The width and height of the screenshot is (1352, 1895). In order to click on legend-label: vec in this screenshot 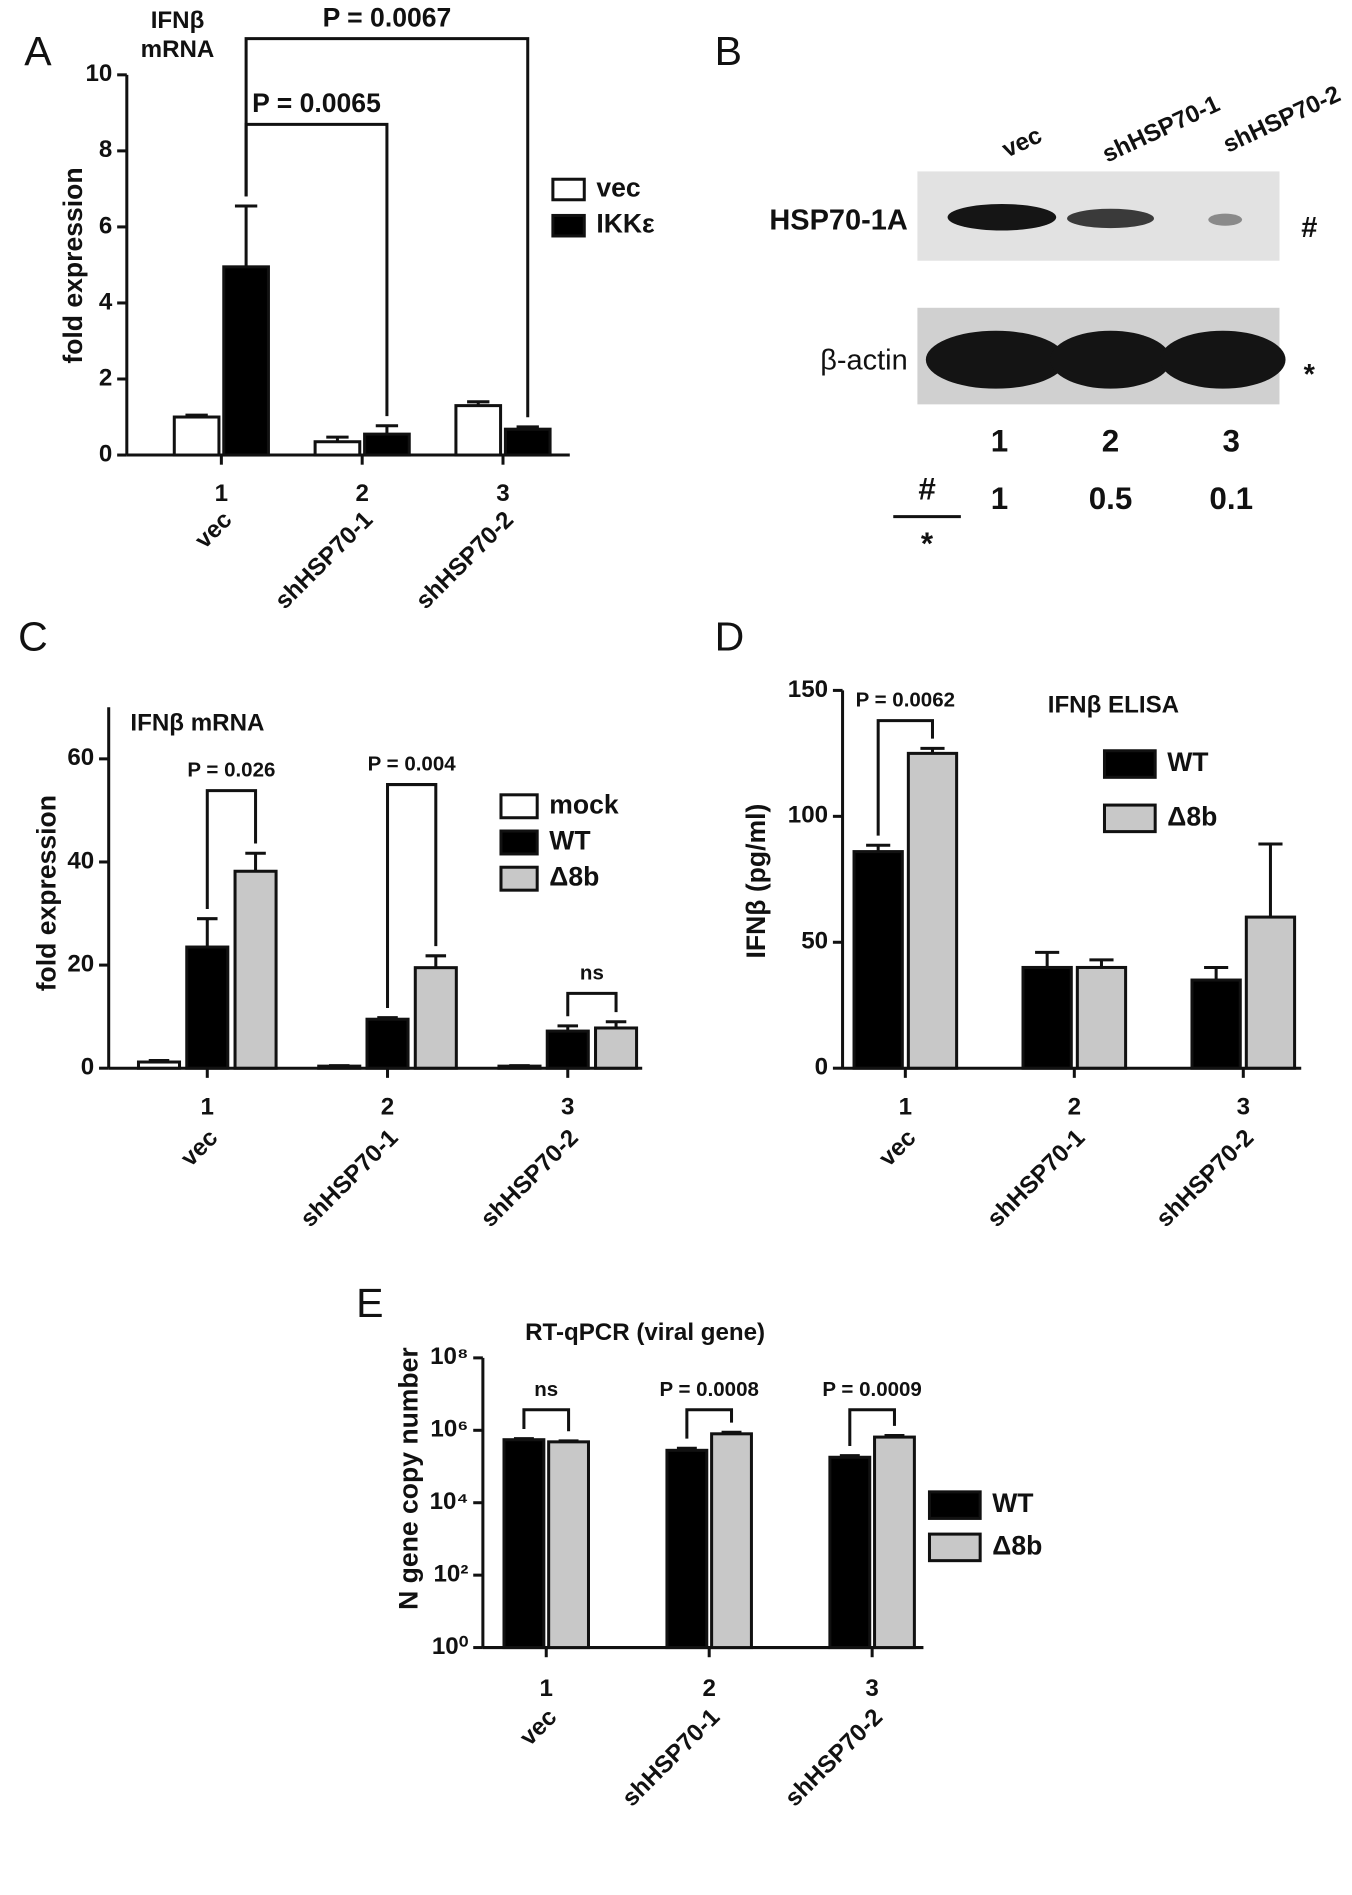, I will do `click(618, 188)`.